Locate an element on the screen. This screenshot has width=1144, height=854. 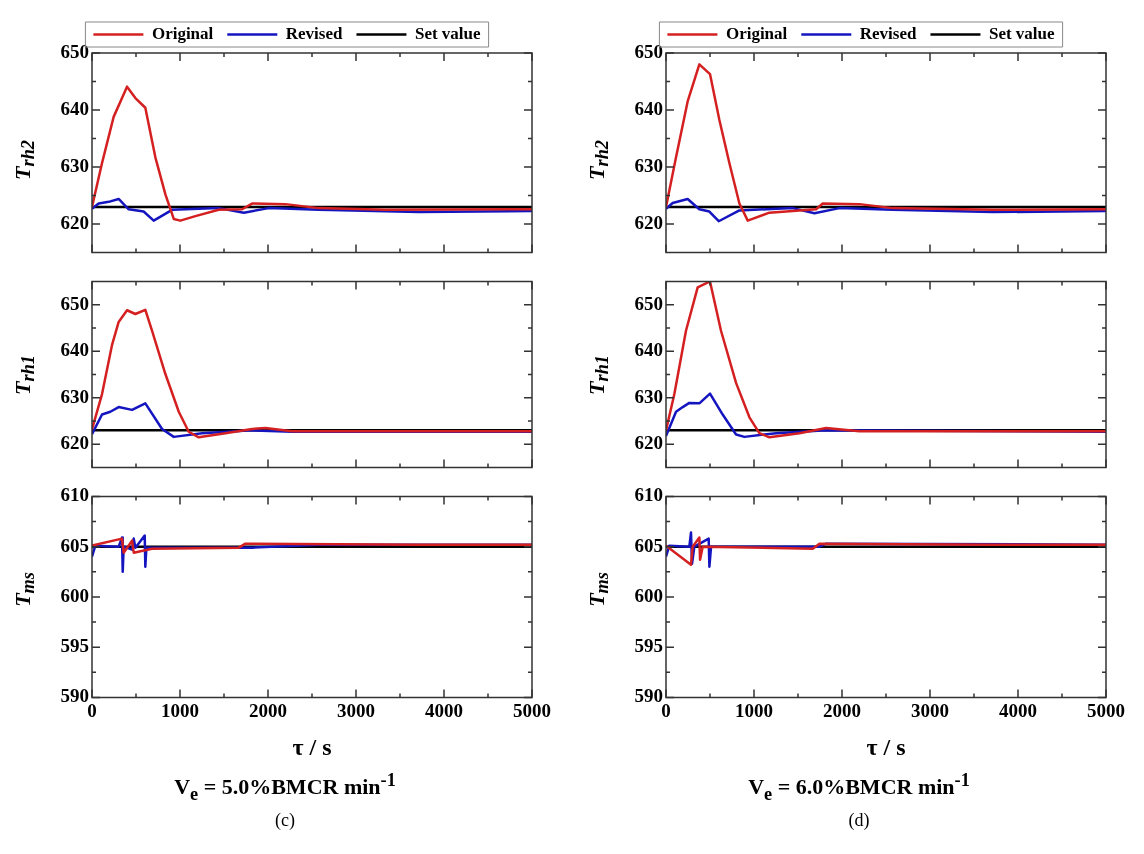
text: (c) is located at coordinates (285, 820).